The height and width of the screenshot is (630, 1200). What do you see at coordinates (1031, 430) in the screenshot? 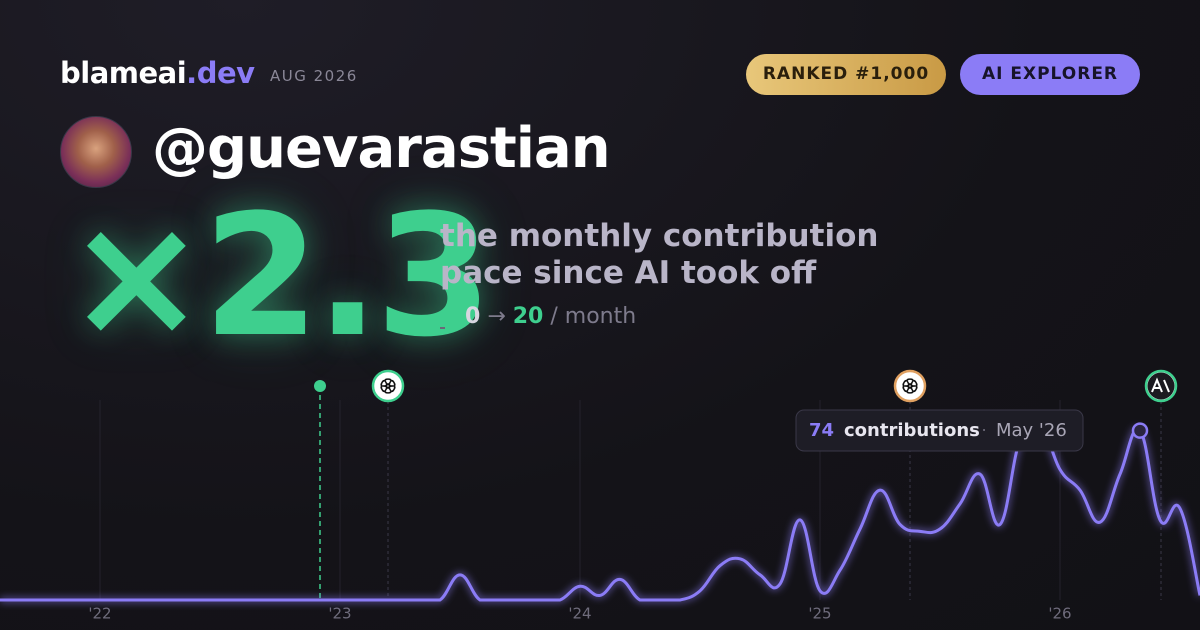
I see `tooltip-date: May '26` at bounding box center [1031, 430].